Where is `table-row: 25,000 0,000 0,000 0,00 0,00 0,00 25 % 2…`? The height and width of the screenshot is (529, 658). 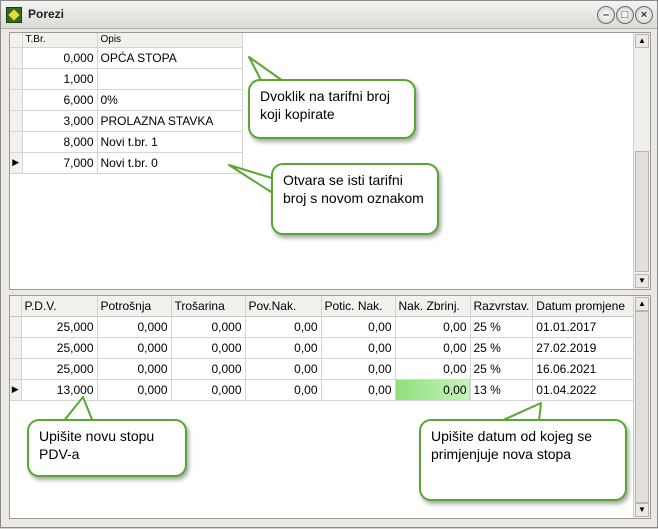 table-row: 25,000 0,000 0,000 0,00 0,00 0,00 25 % 2… is located at coordinates (325, 348).